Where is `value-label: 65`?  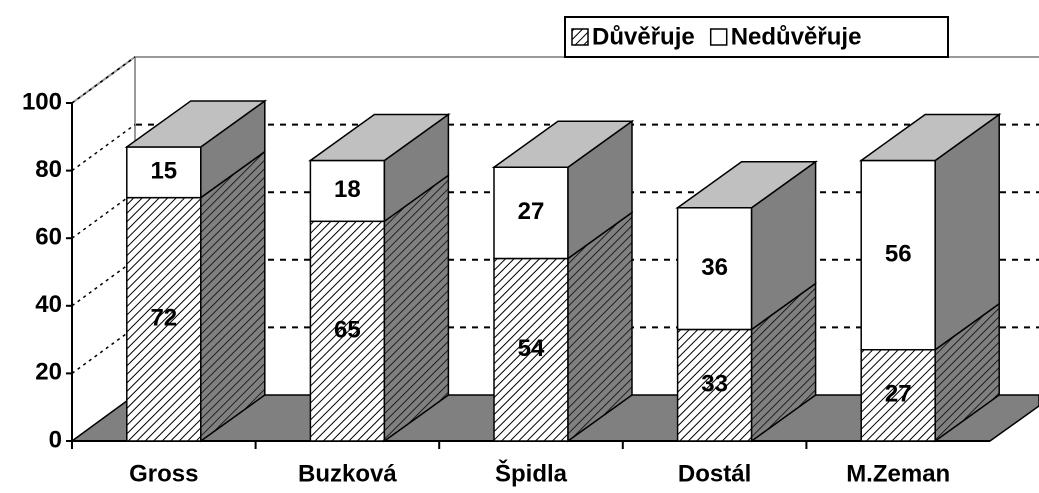
value-label: 65 is located at coordinates (347, 329).